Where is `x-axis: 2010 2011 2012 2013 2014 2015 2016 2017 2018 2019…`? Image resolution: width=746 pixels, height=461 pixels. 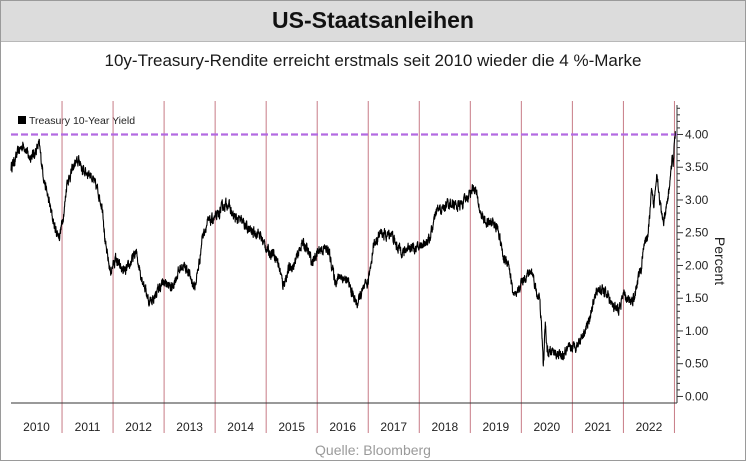
x-axis: 2010 2011 2012 2013 2014 2015 2016 2017 2018 2019… is located at coordinates (344, 418).